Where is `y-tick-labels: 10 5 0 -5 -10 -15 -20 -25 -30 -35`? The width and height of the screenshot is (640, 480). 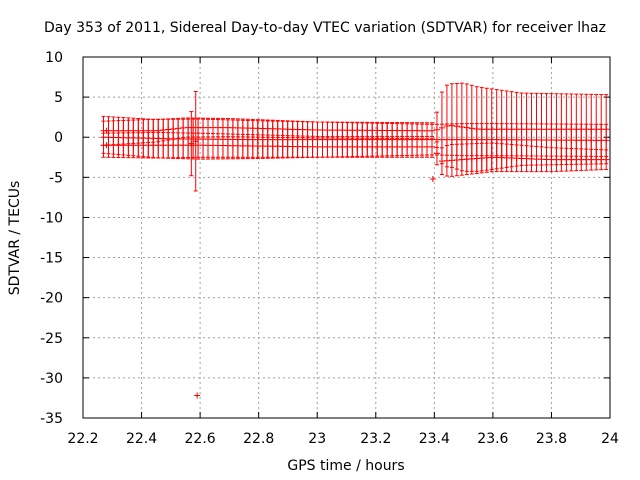 y-tick-labels: 10 5 0 -5 -10 -15 -20 -25 -30 -35 is located at coordinates (51, 238).